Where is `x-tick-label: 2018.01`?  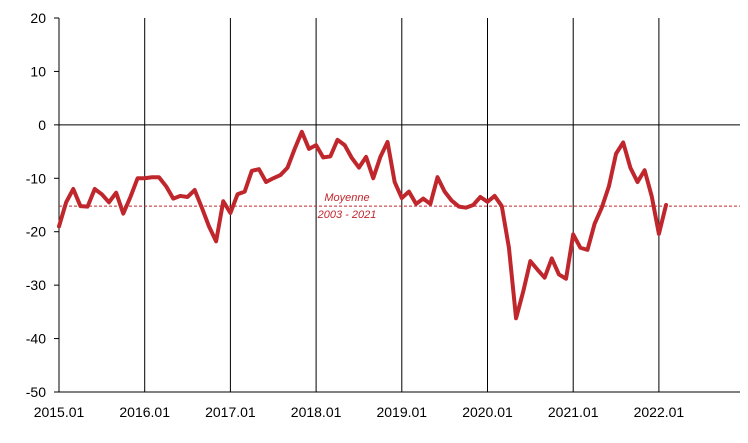
x-tick-label: 2018.01 is located at coordinates (316, 412).